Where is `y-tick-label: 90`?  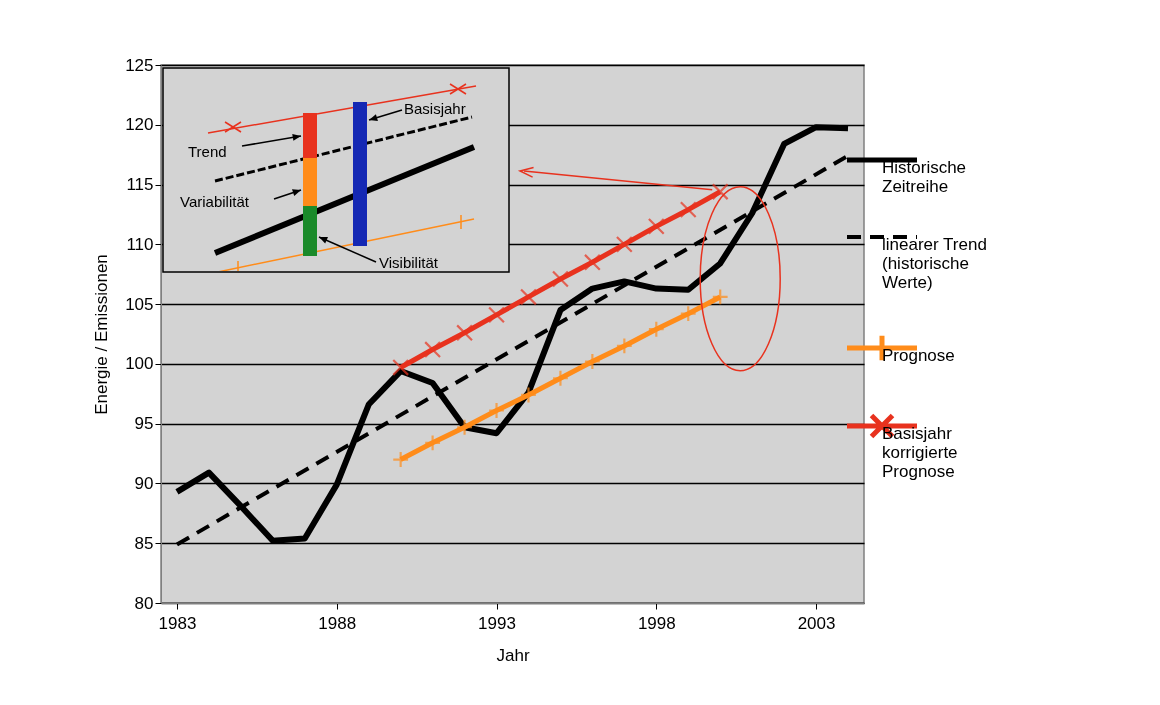
y-tick-label: 90 is located at coordinates (144, 483).